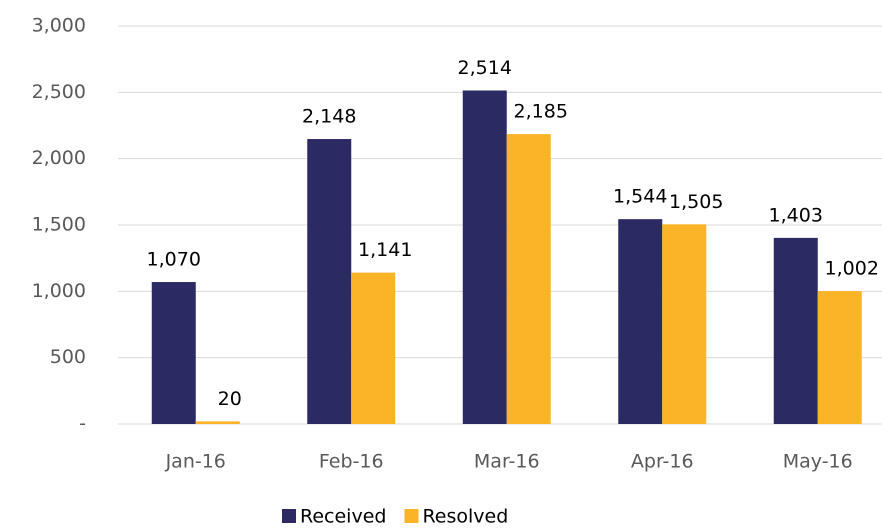 The image size is (882, 529). What do you see at coordinates (230, 399) in the screenshot?
I see `data-label: 20` at bounding box center [230, 399].